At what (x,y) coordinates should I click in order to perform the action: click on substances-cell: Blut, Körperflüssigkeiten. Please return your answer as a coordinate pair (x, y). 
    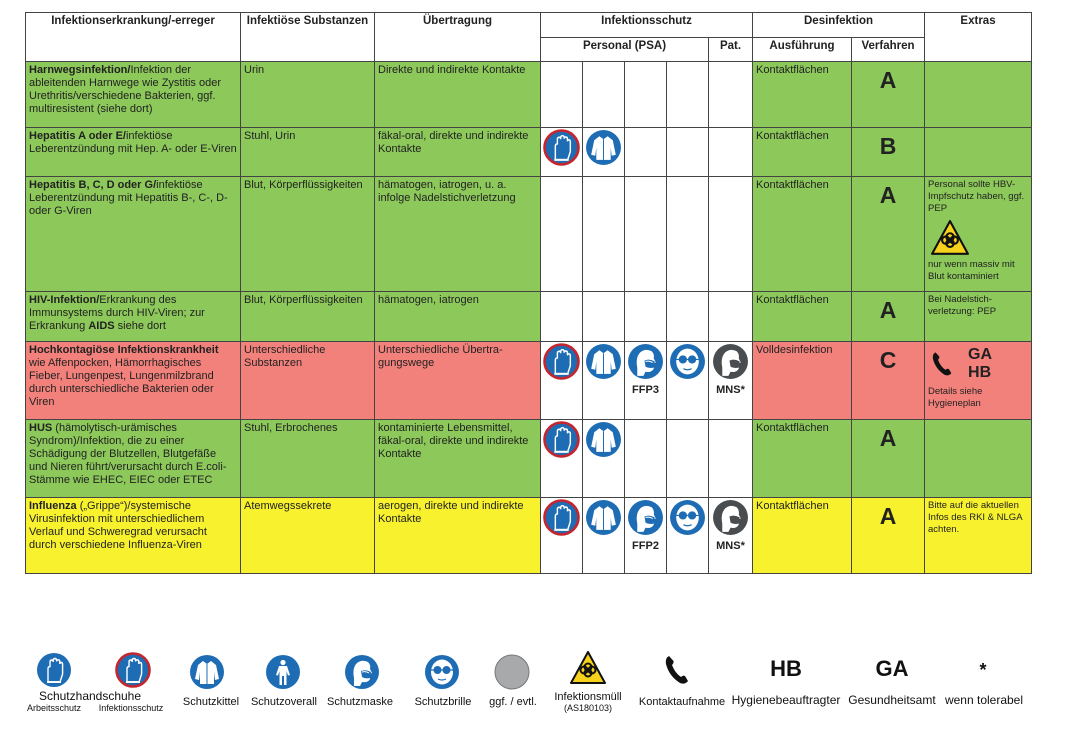
    Looking at the image, I should click on (307, 316).